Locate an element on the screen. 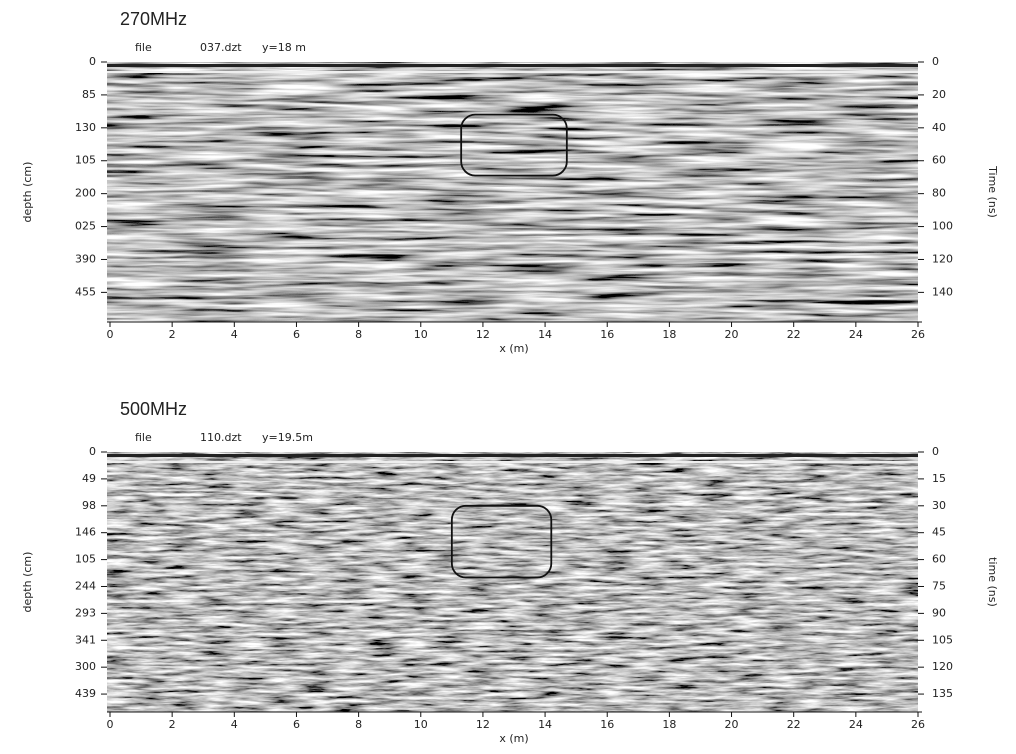 This screenshot has height=754, width=1016. y-tick-label: 49 is located at coordinates (89, 478).